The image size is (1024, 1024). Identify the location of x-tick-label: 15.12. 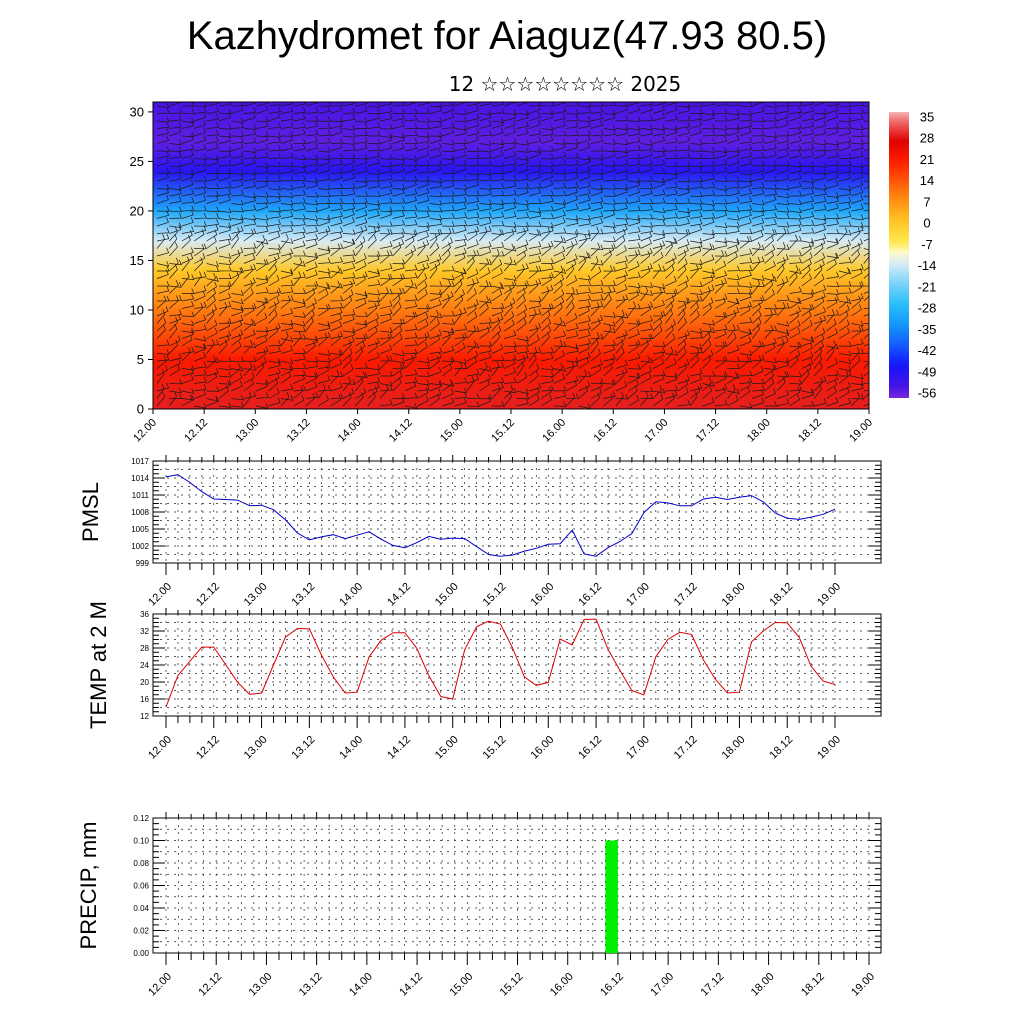
(495, 748).